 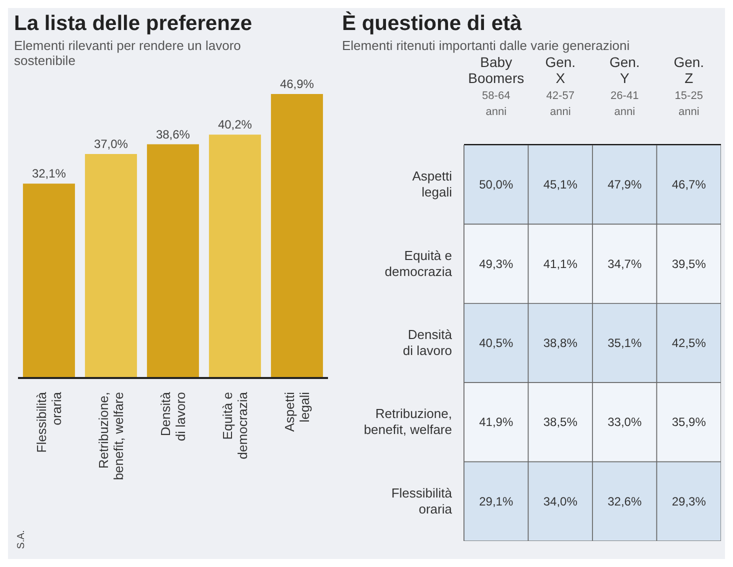 I want to click on data-label: 29,3%, so click(x=689, y=501).